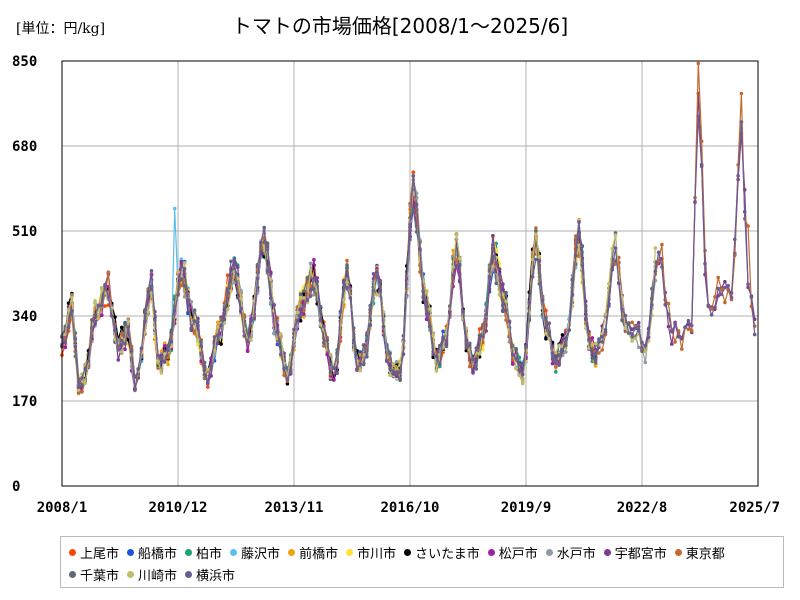 Image resolution: width=800 pixels, height=600 pixels. Describe the element at coordinates (209, 554) in the screenshot. I see `legend-label: 柏市` at that location.